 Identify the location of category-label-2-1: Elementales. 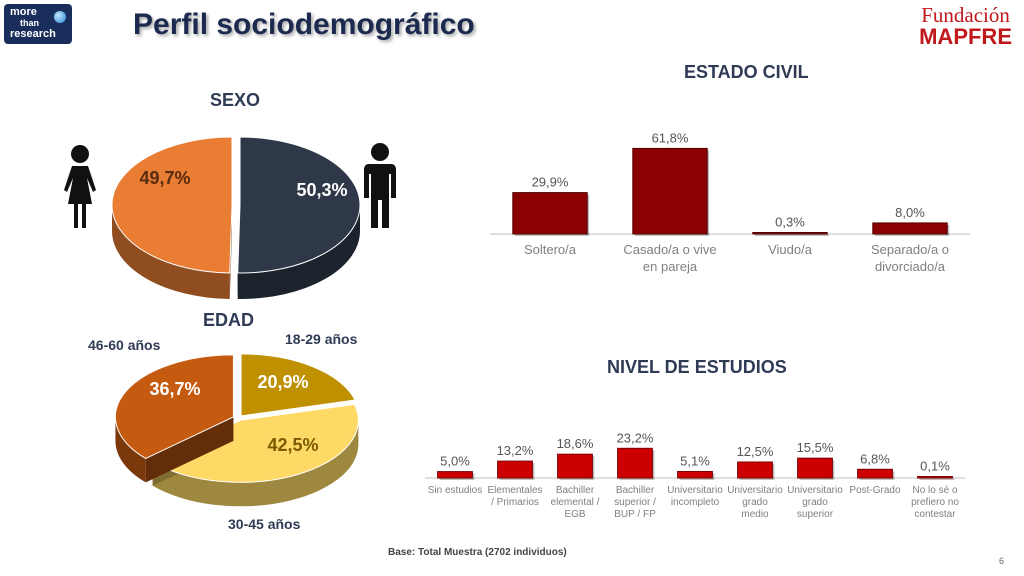
(514, 490).